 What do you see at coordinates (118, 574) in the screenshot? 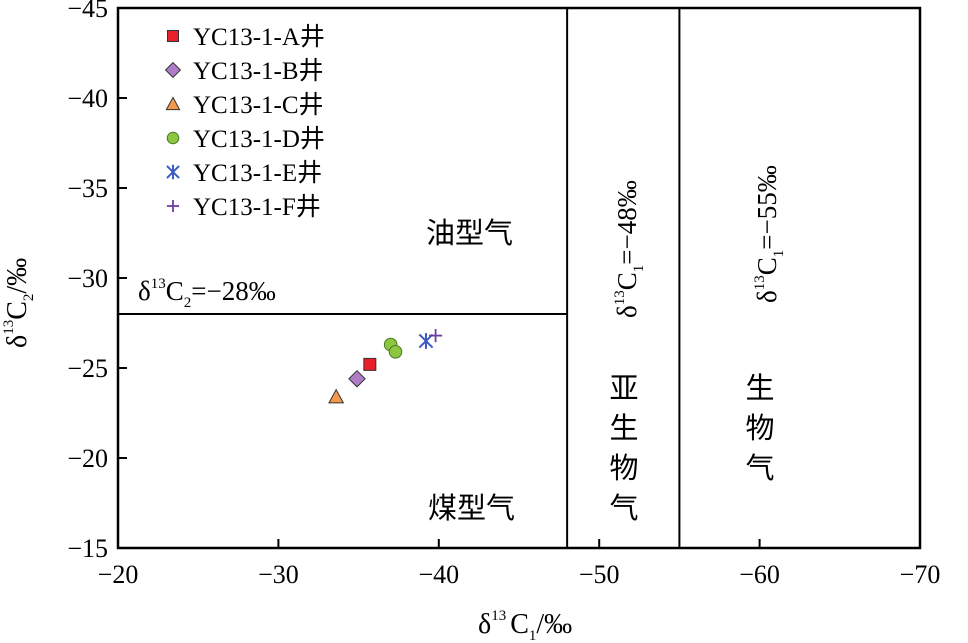
I see `x-tick-label: −20` at bounding box center [118, 574].